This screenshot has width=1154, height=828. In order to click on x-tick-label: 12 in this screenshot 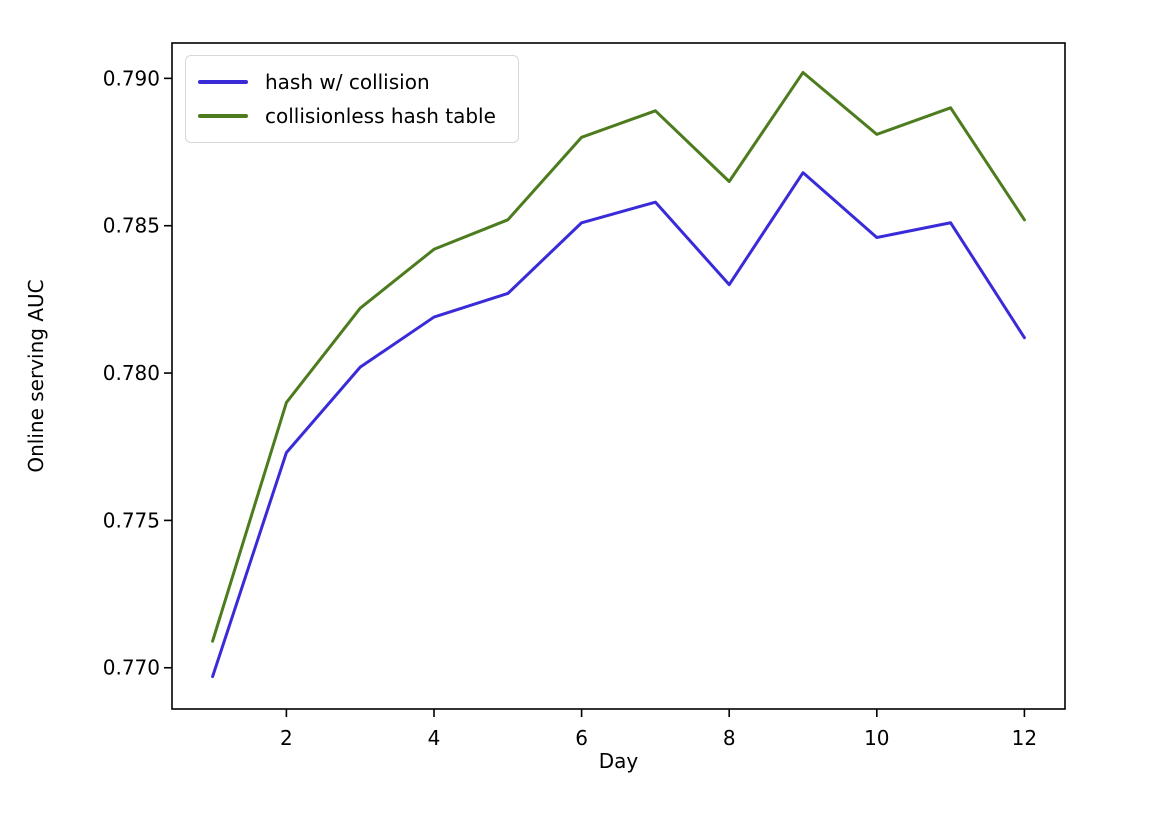, I will do `click(1024, 738)`.